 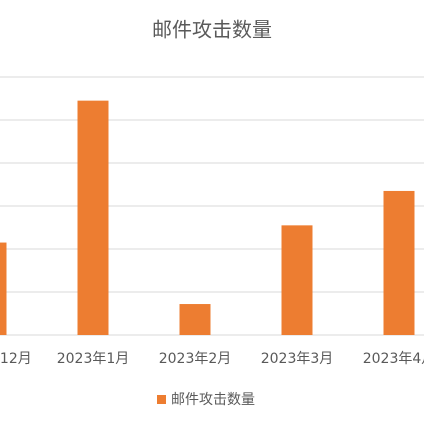 What do you see at coordinates (213, 400) in the screenshot?
I see `legend-label: 邮件攻击数量` at bounding box center [213, 400].